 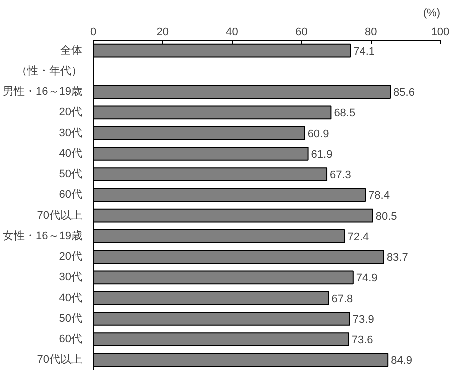 What do you see at coordinates (43, 235) in the screenshot?
I see `y-tick-label: 女性・16～19歳` at bounding box center [43, 235].